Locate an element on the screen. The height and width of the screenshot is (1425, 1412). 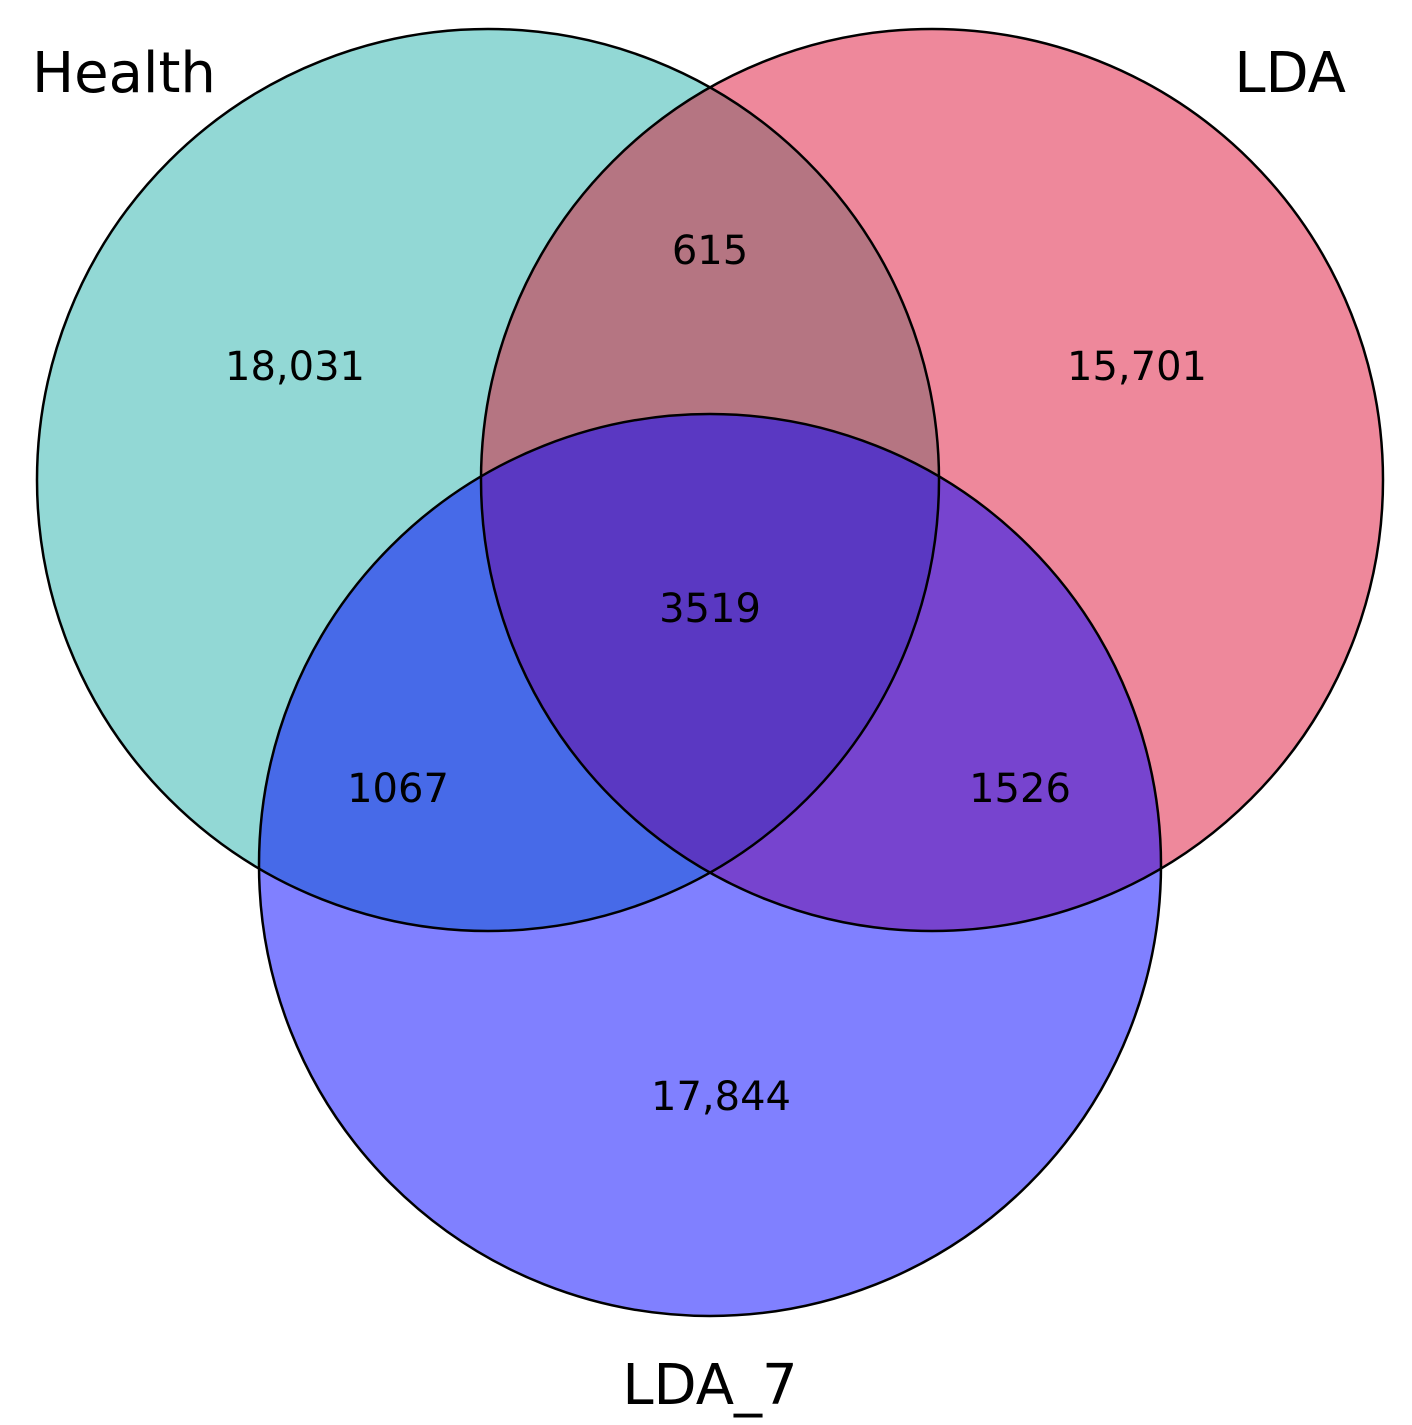
count-health-lda7: 1067 is located at coordinates (398, 789).